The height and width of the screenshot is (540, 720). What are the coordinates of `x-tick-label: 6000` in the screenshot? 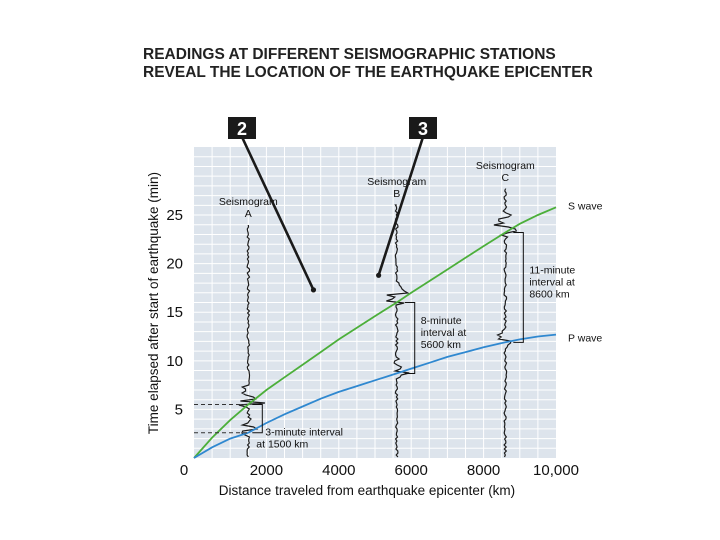 It's located at (411, 470).